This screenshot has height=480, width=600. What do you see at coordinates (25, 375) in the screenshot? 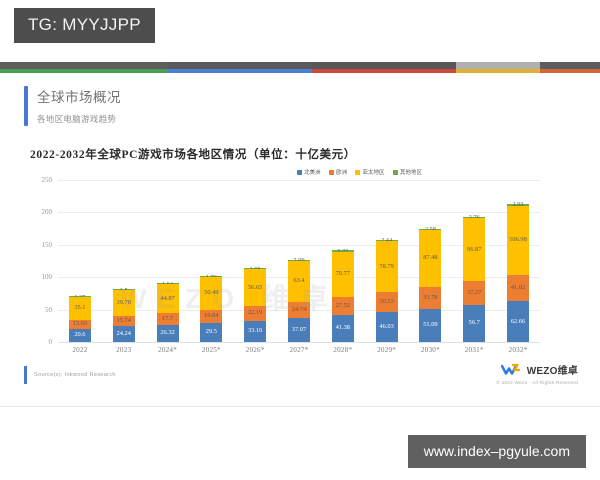
I see `source-accent-bar` at bounding box center [25, 375].